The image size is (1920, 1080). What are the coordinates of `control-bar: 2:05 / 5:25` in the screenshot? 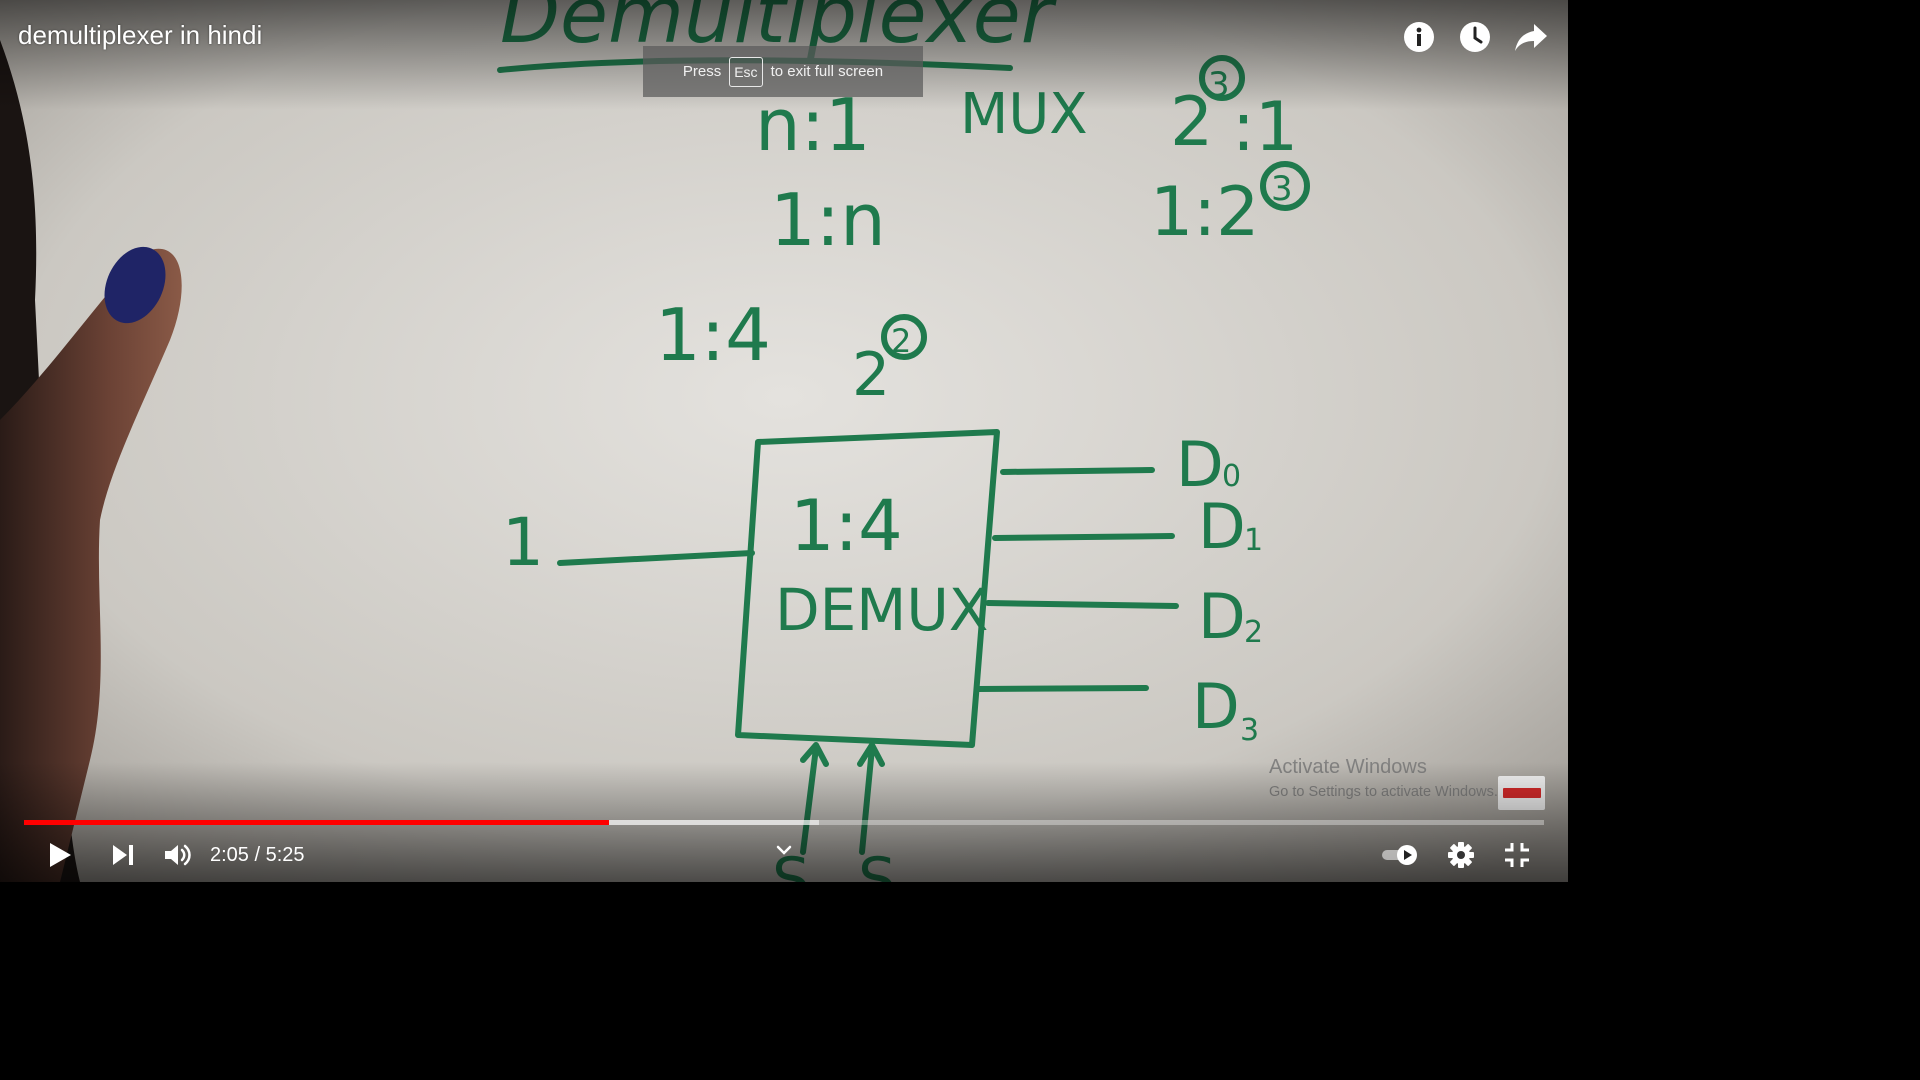 It's located at (784, 855).